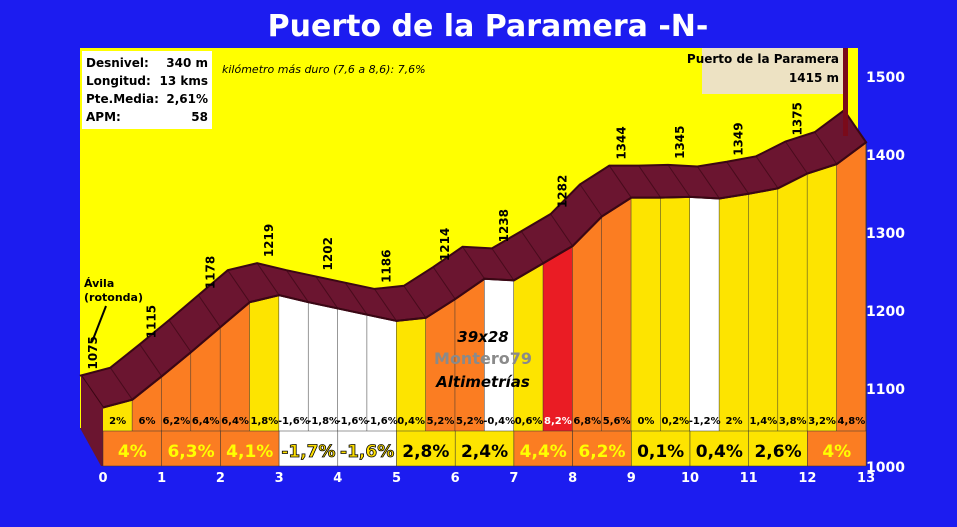  Describe the element at coordinates (484, 452) in the screenshot. I see `km-grade-label: 2,4%` at that location.